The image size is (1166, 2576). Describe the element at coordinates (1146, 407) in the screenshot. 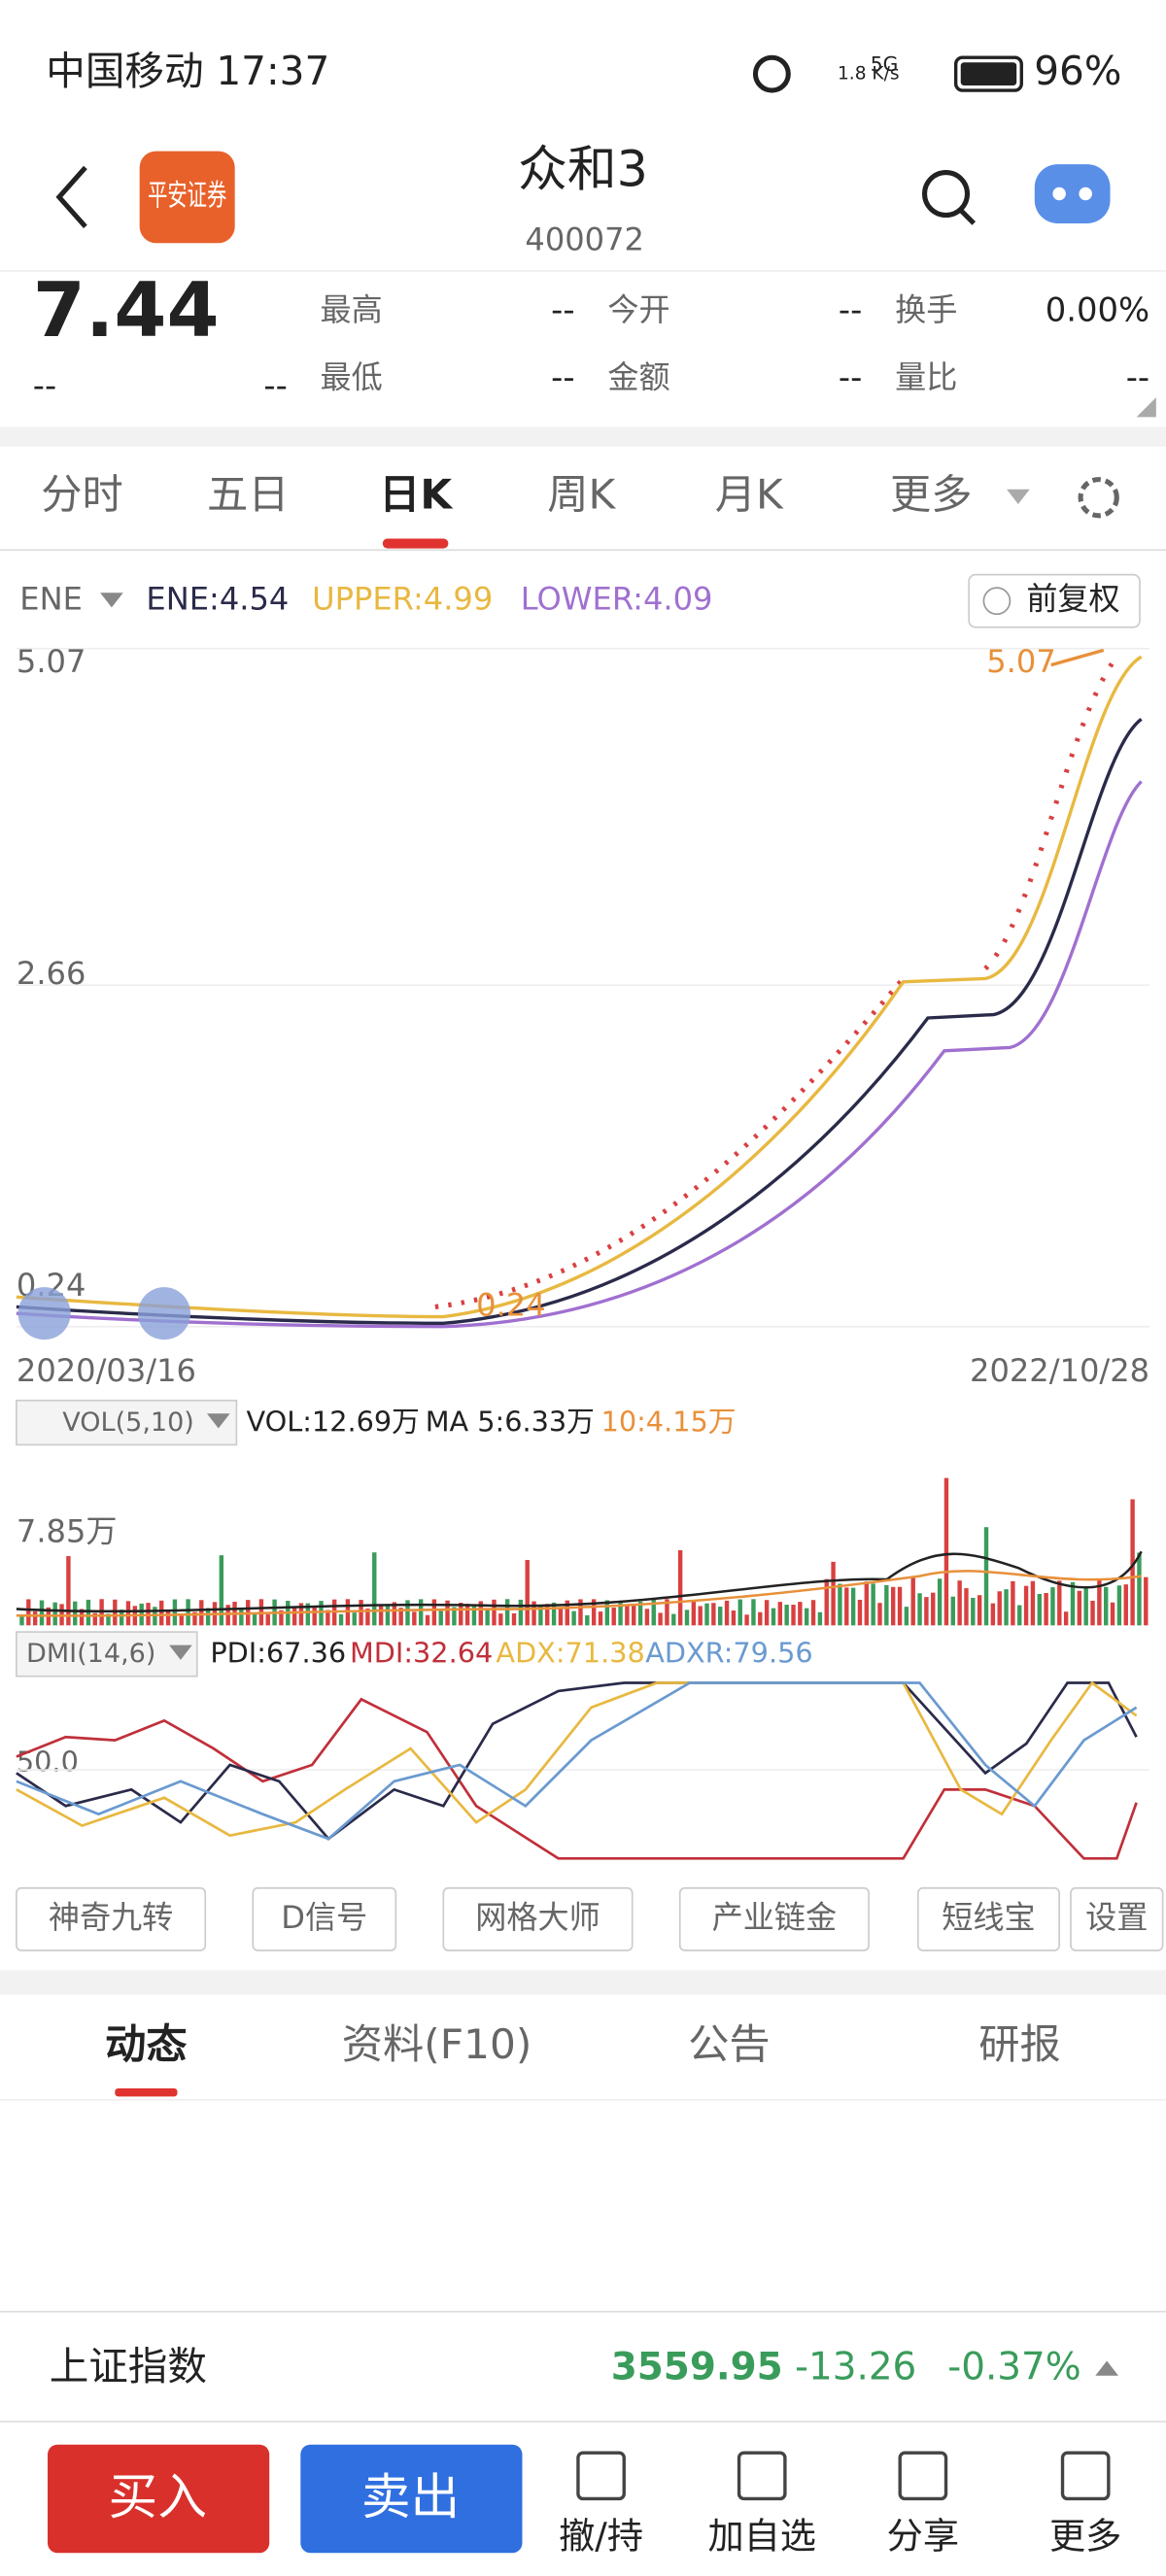

I see `expand-corner` at that location.